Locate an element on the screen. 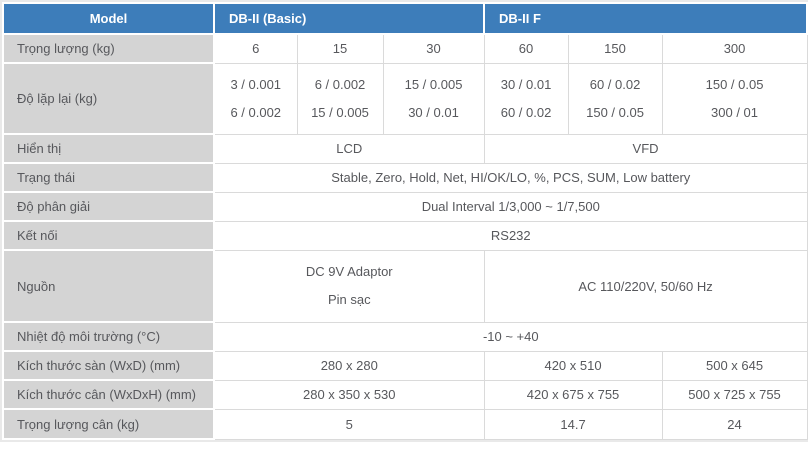 The width and height of the screenshot is (808, 455). display-f-value: VFD is located at coordinates (645, 148).